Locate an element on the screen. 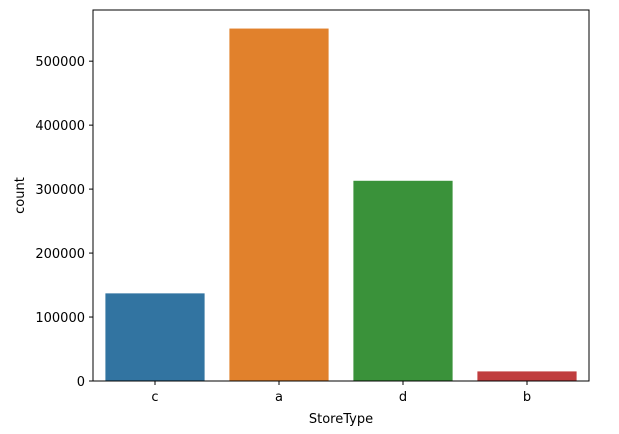 This screenshot has width=619, height=434. x-tick-label: d is located at coordinates (403, 397).